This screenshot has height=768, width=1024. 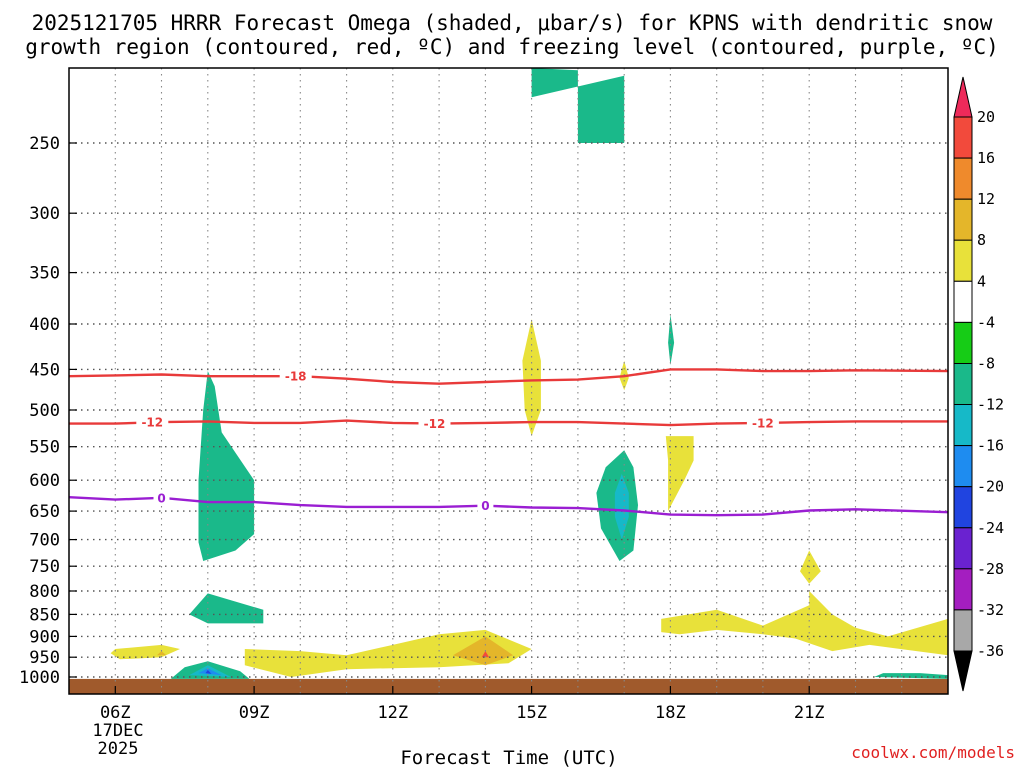 I want to click on omega-region-yellow-low-band, so click(x=388, y=653).